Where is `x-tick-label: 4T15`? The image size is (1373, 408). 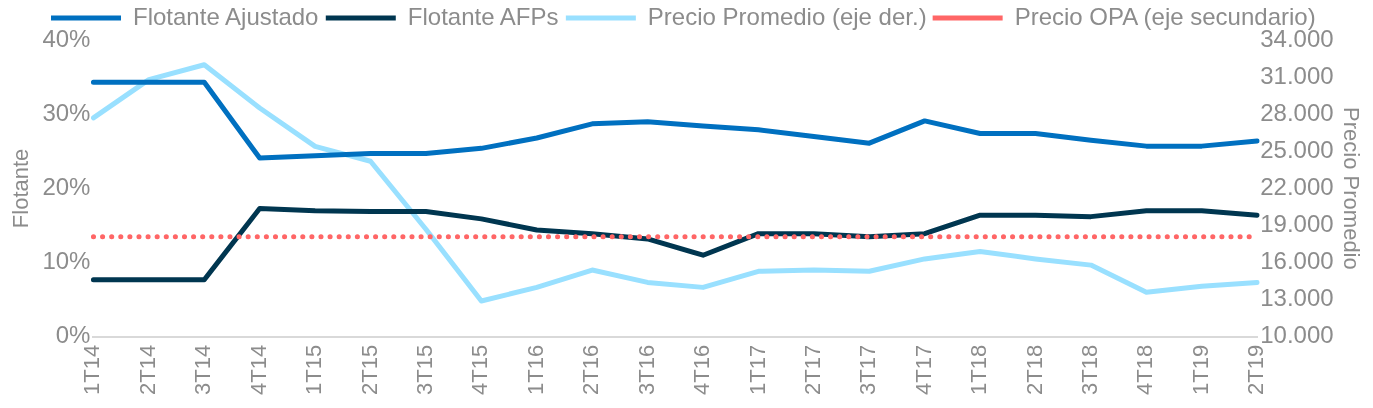
x-tick-label: 4T15 is located at coordinates (480, 370).